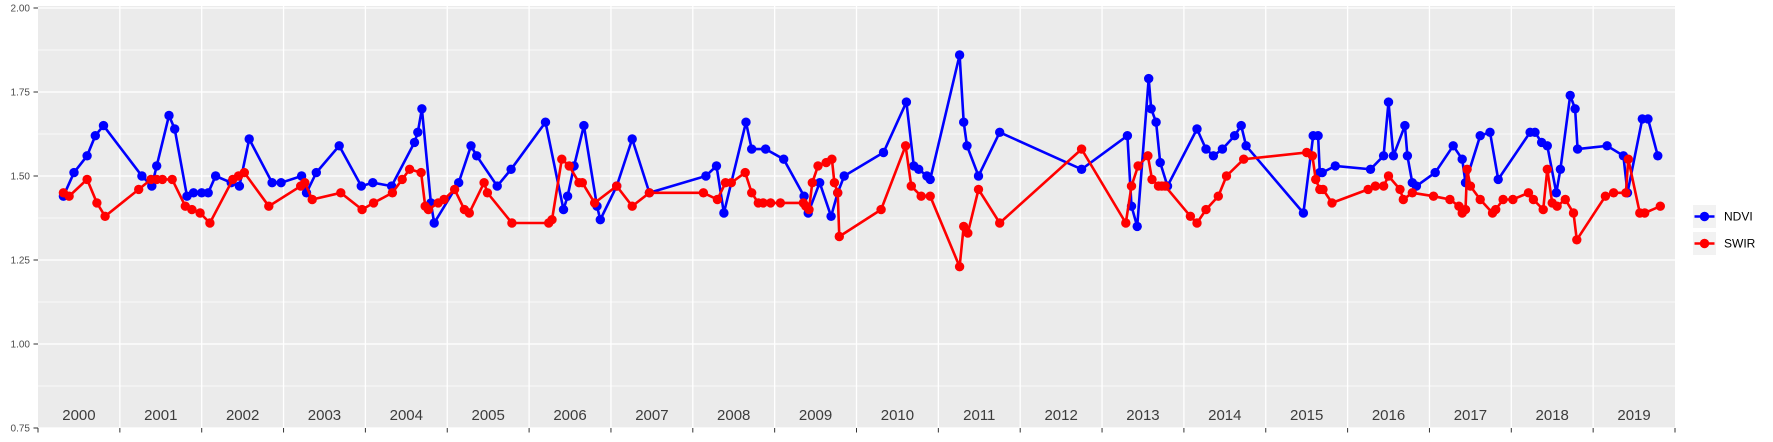  Describe the element at coordinates (733, 415) in the screenshot. I see `x-tick-label: 2008` at that location.